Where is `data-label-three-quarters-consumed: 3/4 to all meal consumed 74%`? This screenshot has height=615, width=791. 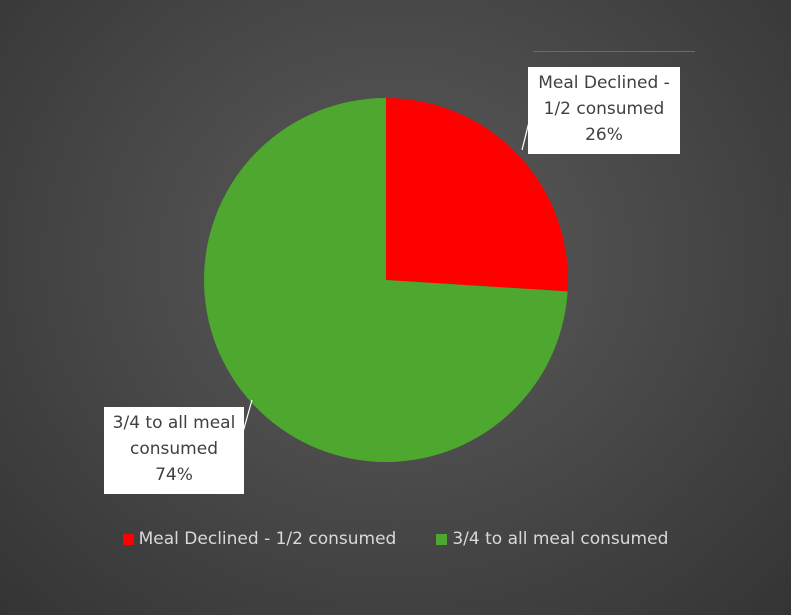 data-label-three-quarters-consumed: 3/4 to all meal consumed 74% is located at coordinates (174, 450).